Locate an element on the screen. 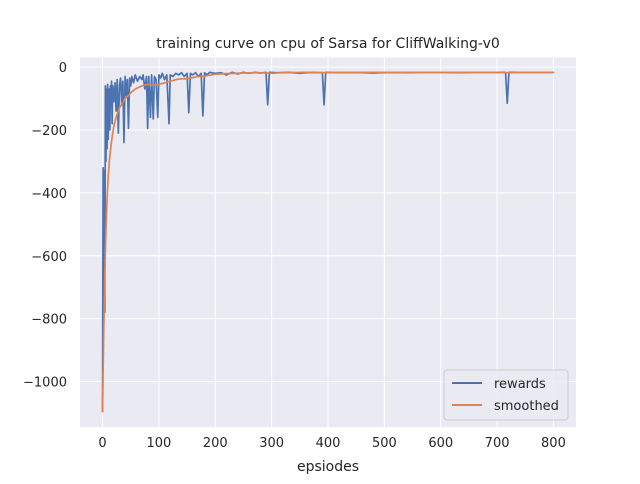  x-tick-label: 800 is located at coordinates (553, 443).